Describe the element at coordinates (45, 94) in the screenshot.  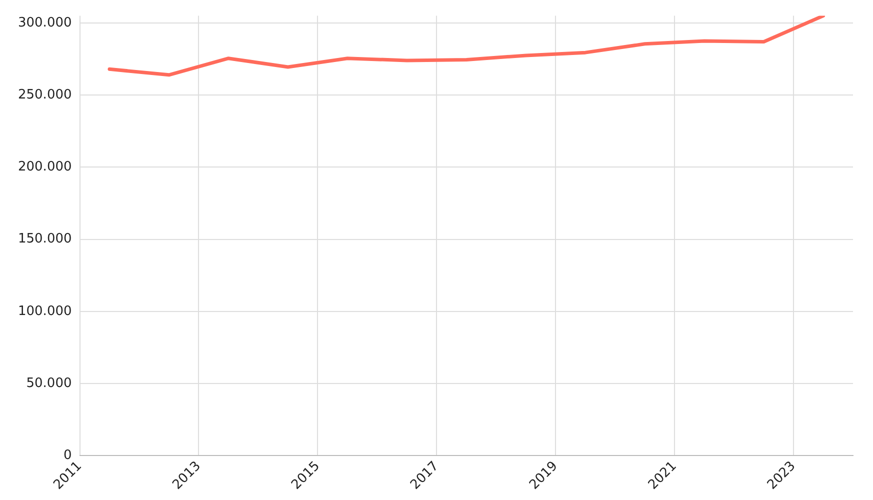
I see `y-tick-label: 250.000` at that location.